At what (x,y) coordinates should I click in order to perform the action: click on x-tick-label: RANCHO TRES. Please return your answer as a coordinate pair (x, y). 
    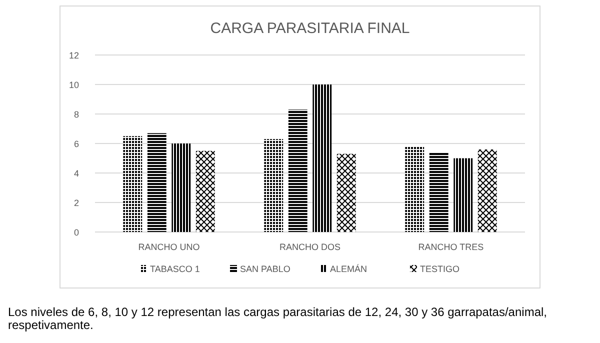
    Looking at the image, I should click on (451, 247).